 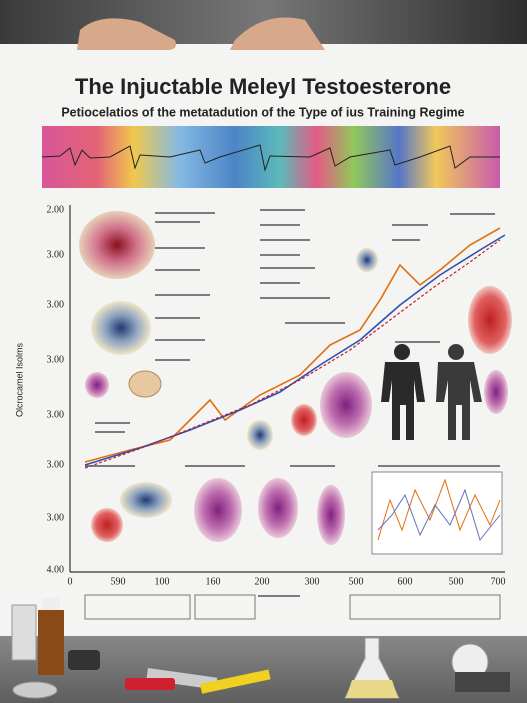 What do you see at coordinates (19, 379) in the screenshot?
I see `y-axis-title: Olcrocamel Isolms` at bounding box center [19, 379].